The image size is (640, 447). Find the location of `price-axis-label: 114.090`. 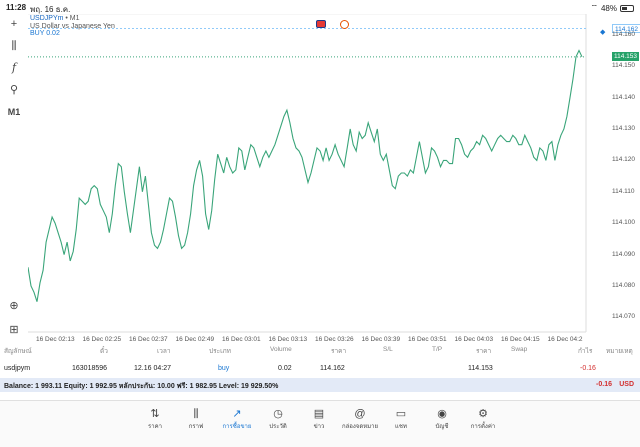

price-axis-label: 114.090 is located at coordinates (624, 254).